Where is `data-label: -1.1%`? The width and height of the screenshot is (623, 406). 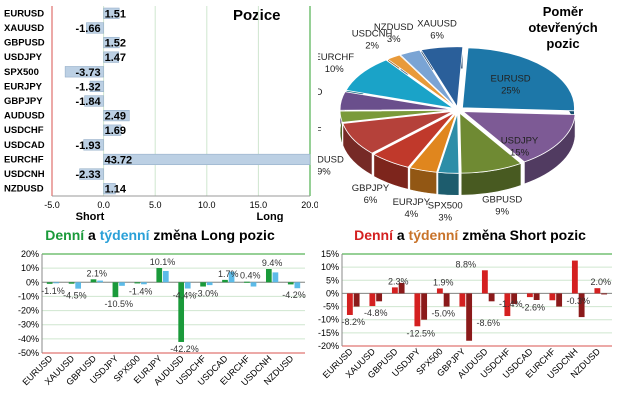
data-label: -1.1% is located at coordinates (53, 291).